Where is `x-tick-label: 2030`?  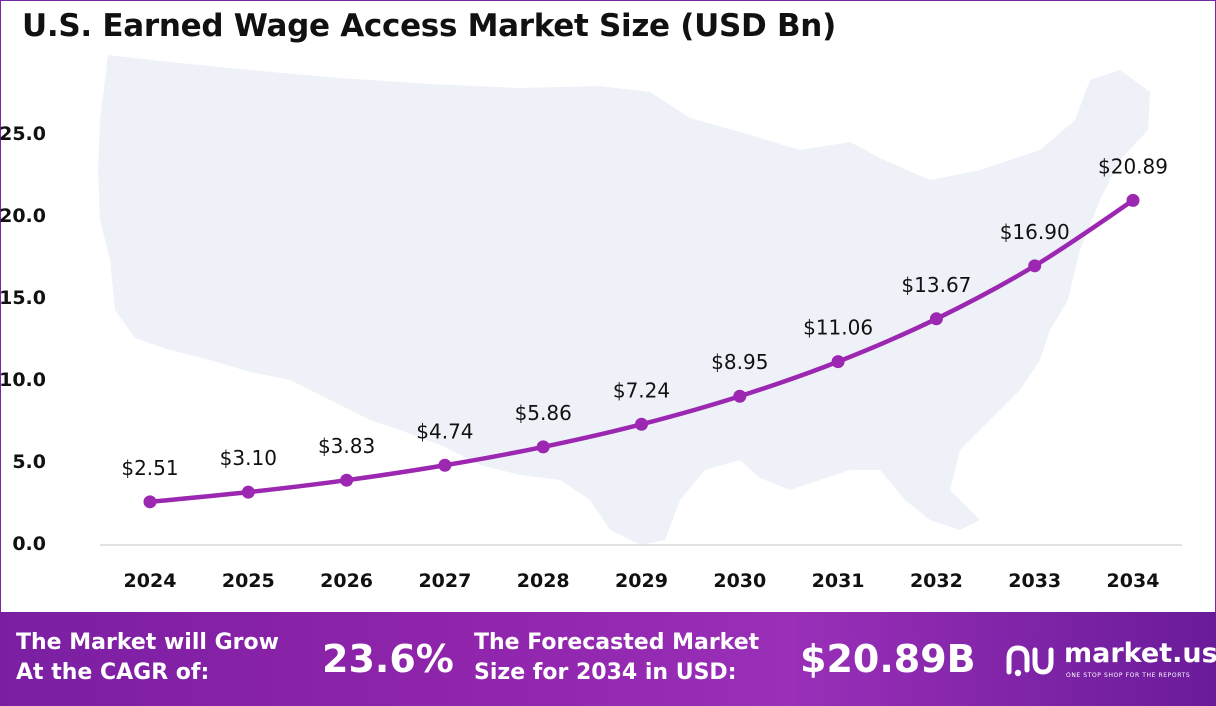
x-tick-label: 2030 is located at coordinates (739, 581).